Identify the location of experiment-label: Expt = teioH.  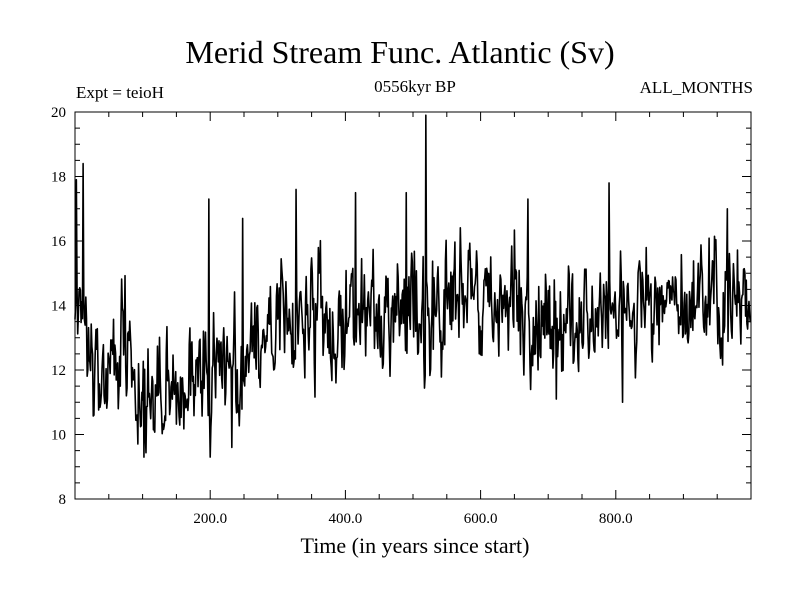
(120, 92).